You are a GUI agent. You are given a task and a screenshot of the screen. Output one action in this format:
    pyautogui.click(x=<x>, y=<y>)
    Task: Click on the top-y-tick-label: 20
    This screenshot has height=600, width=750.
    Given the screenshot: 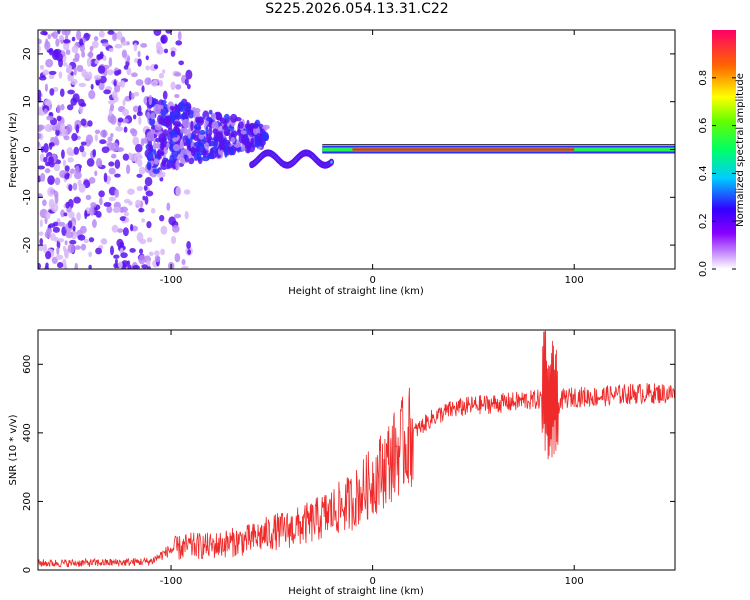 What is the action you would take?
    pyautogui.click(x=27, y=54)
    